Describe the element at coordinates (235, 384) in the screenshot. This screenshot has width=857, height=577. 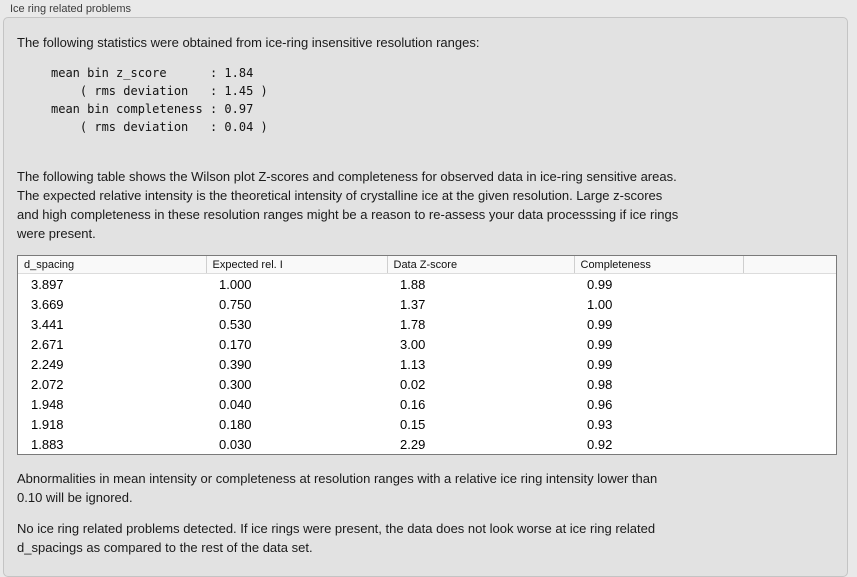
I see `cell-expected-rel-i: 0.300` at that location.